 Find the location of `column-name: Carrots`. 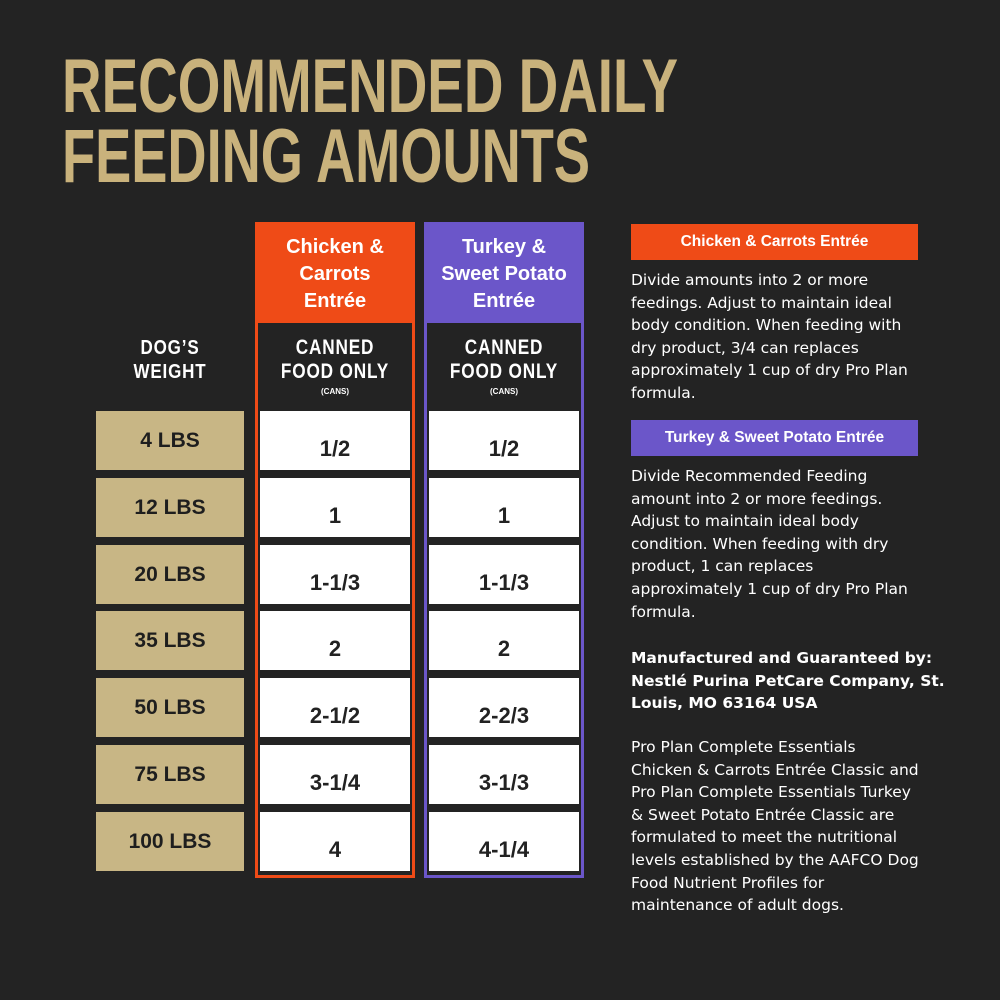

column-name: Carrots is located at coordinates (335, 274).